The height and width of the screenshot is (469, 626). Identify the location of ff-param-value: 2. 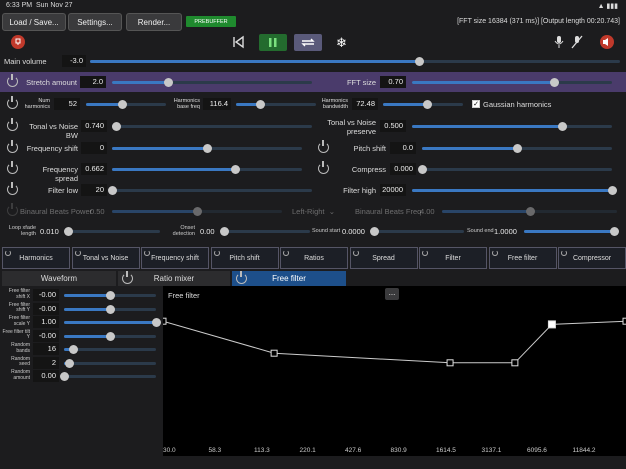
(46, 362).